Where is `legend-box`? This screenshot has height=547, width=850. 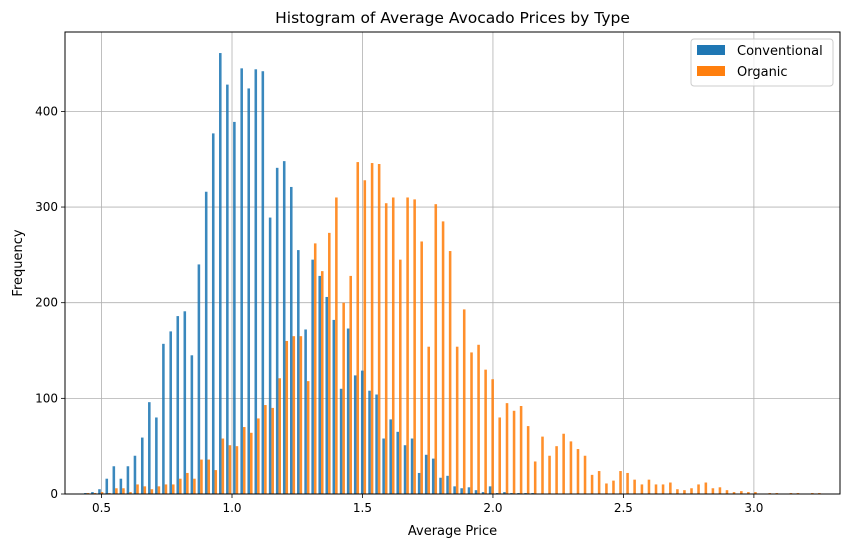 legend-box is located at coordinates (762, 62).